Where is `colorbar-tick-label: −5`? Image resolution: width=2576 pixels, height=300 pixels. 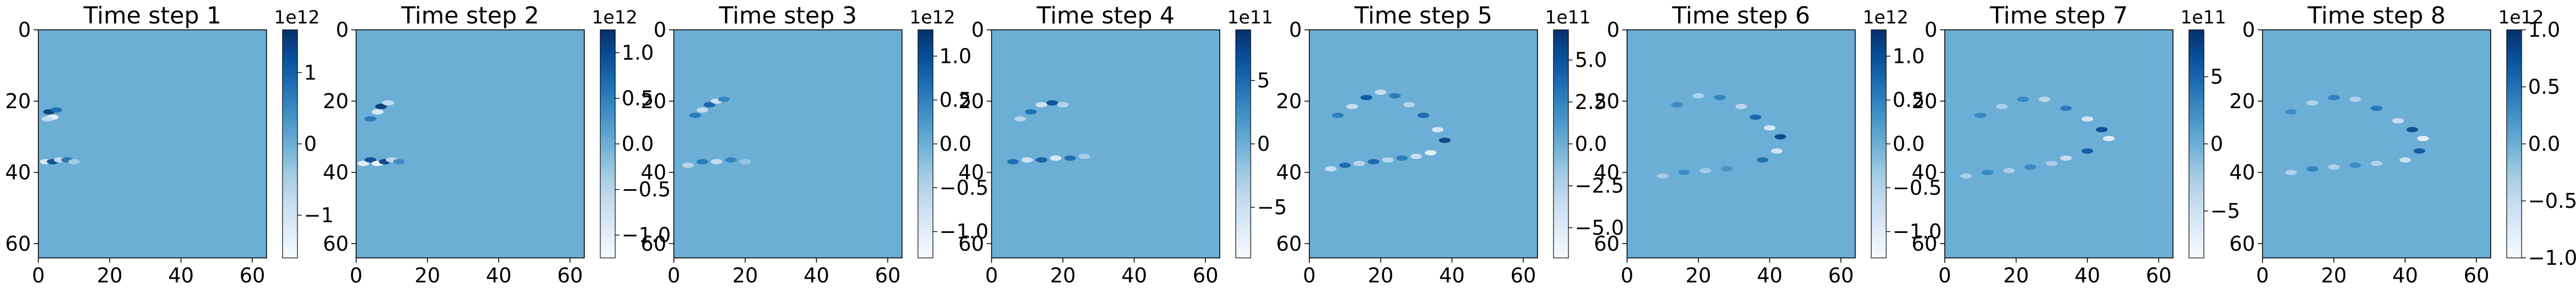 colorbar-tick-label: −5 is located at coordinates (1272, 208).